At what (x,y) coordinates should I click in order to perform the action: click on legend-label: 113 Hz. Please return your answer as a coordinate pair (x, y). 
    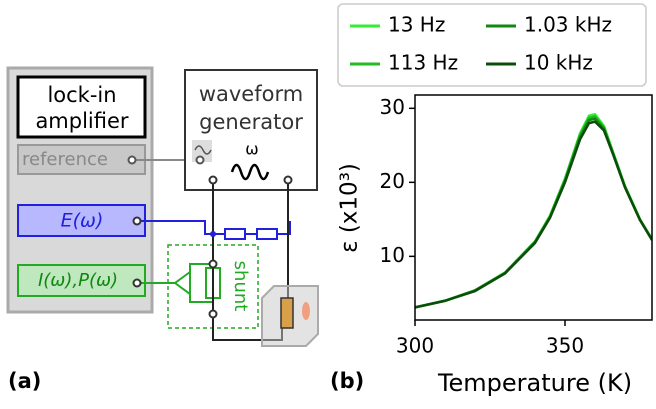
    Looking at the image, I should click on (423, 63).